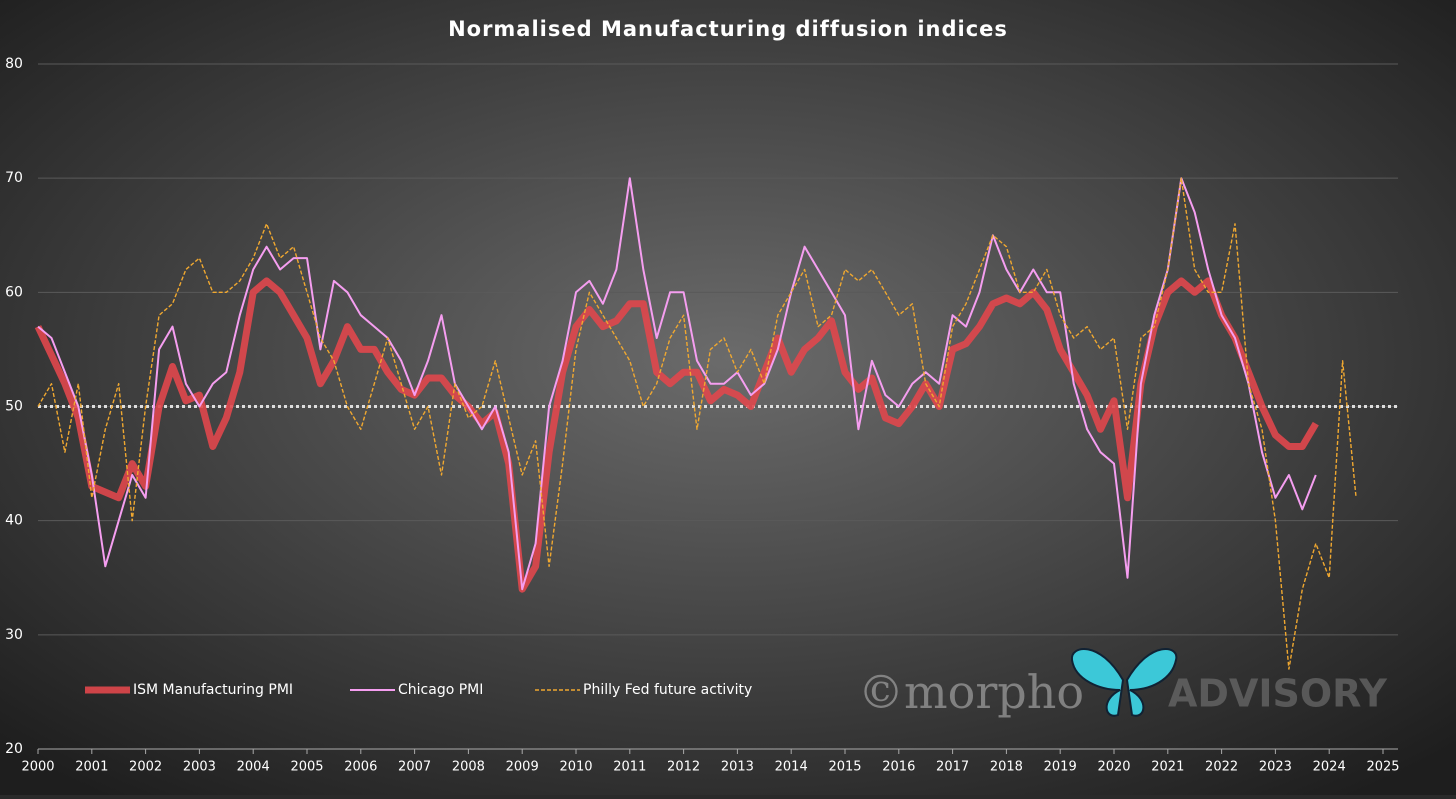  I want to click on x-tick-label: 2010, so click(575, 767).